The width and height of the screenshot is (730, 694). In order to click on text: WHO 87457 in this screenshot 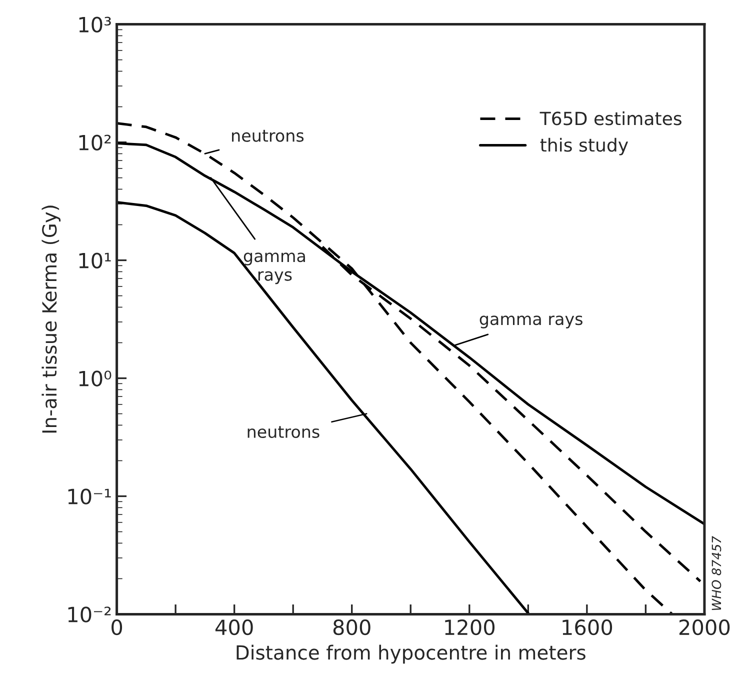, I will do `click(717, 573)`.